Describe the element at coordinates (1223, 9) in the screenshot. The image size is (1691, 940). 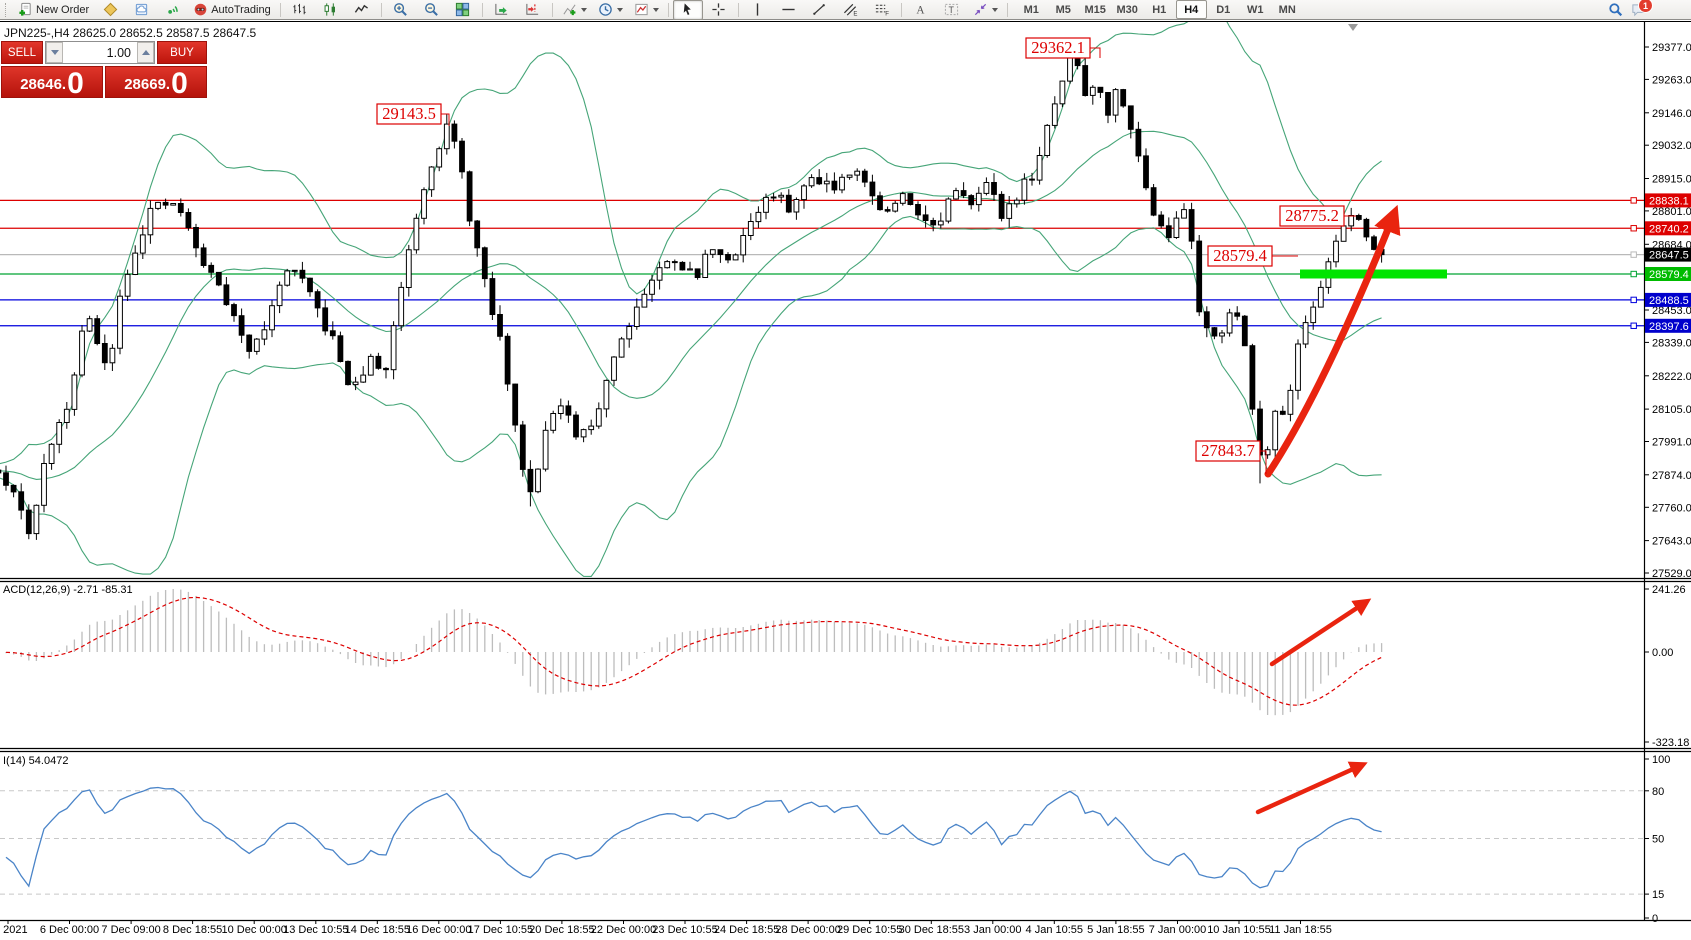
I see `timeframe-button-d1: D1` at that location.